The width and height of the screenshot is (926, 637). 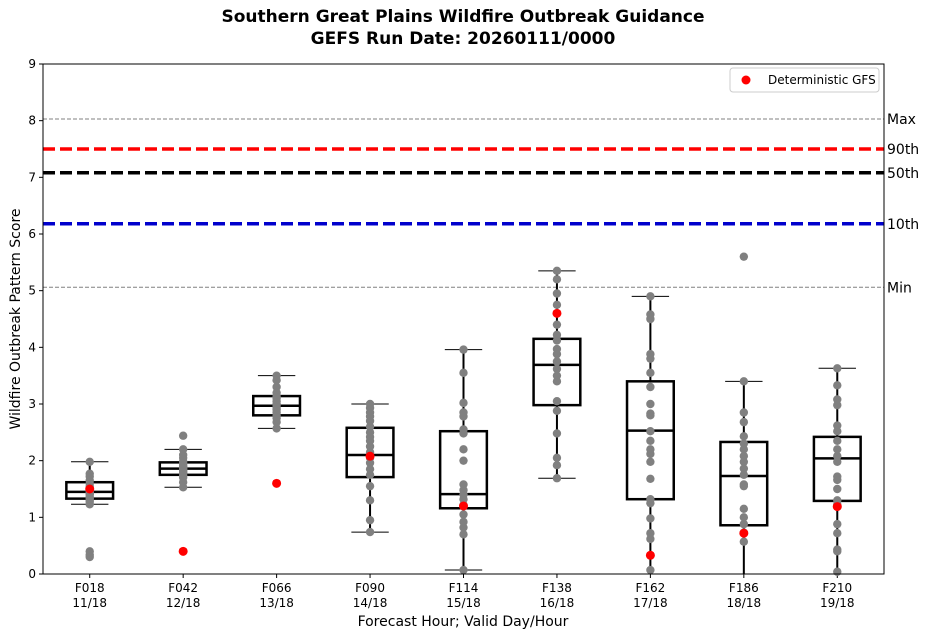 What do you see at coordinates (837, 588) in the screenshot?
I see `x-tick-hour: F210` at bounding box center [837, 588].